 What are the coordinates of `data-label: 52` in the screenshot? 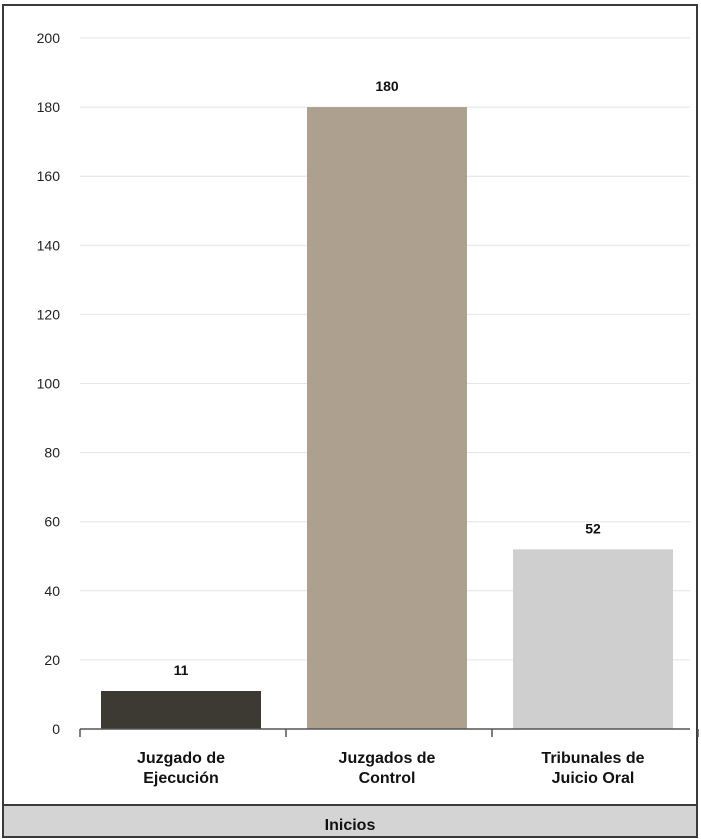 It's located at (593, 528).